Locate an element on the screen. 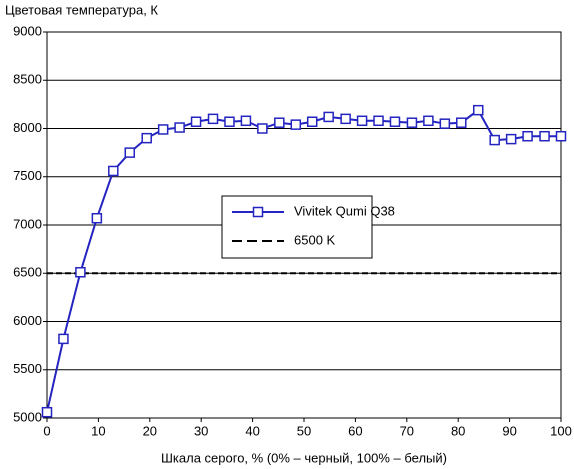 The image size is (574, 469). y-tick-label: 8500 is located at coordinates (27, 79).